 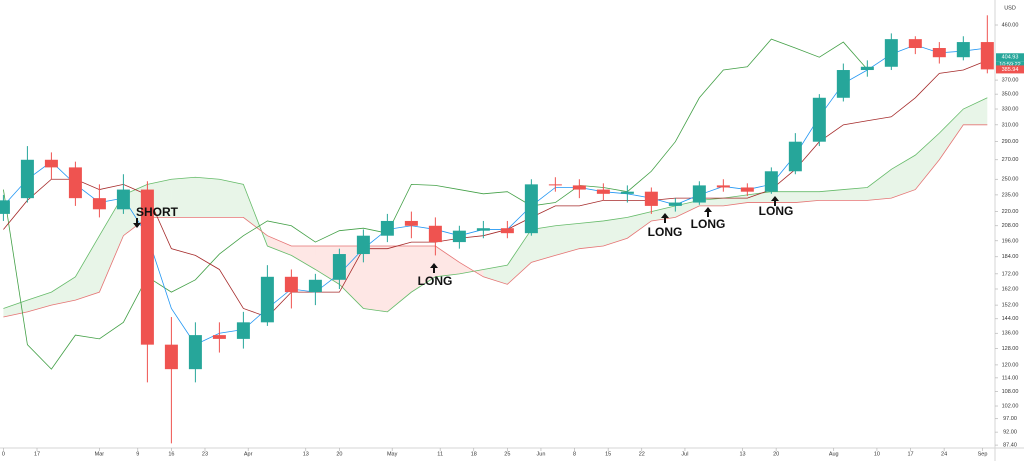 I want to click on x-tick-label: Apr, so click(x=248, y=454).